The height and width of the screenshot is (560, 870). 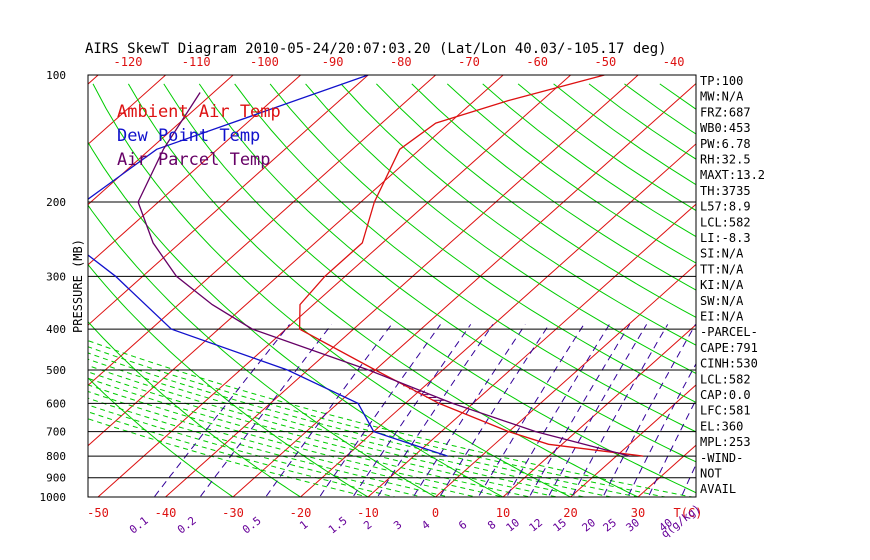 I want to click on mixing-ratio-tick-label: 15, so click(x=560, y=525).